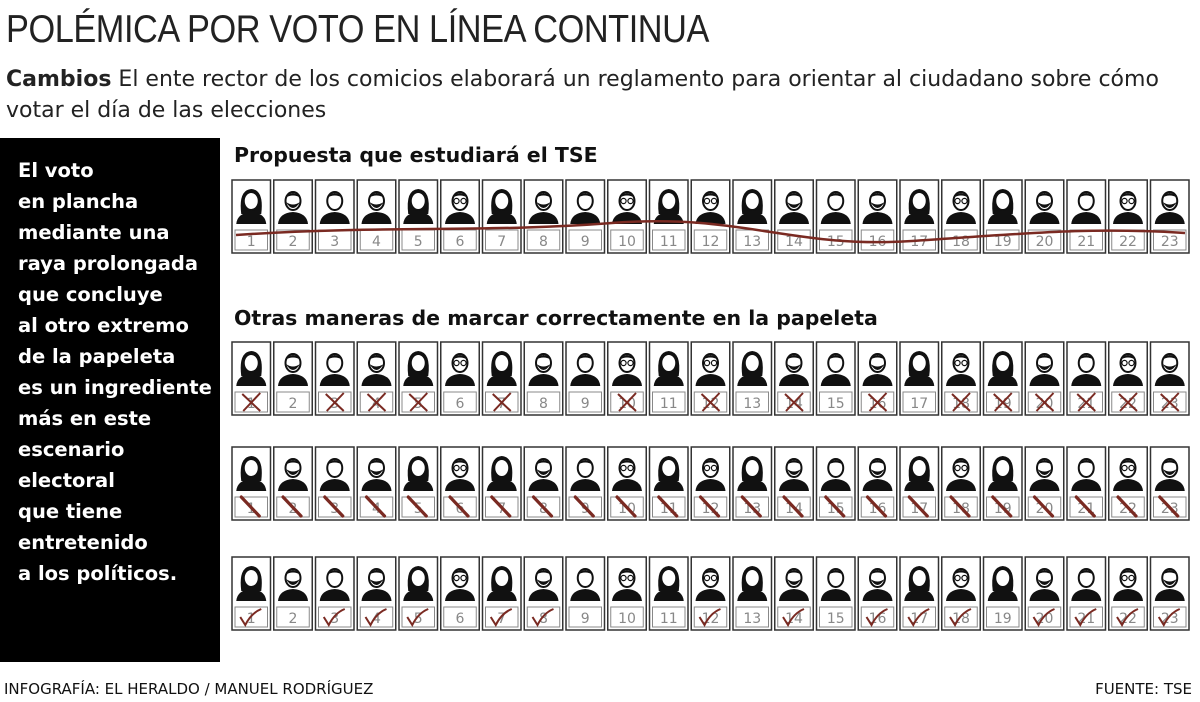 Image resolution: width=1200 pixels, height=702 pixels. What do you see at coordinates (418, 402) in the screenshot?
I see `cross-mark` at bounding box center [418, 402].